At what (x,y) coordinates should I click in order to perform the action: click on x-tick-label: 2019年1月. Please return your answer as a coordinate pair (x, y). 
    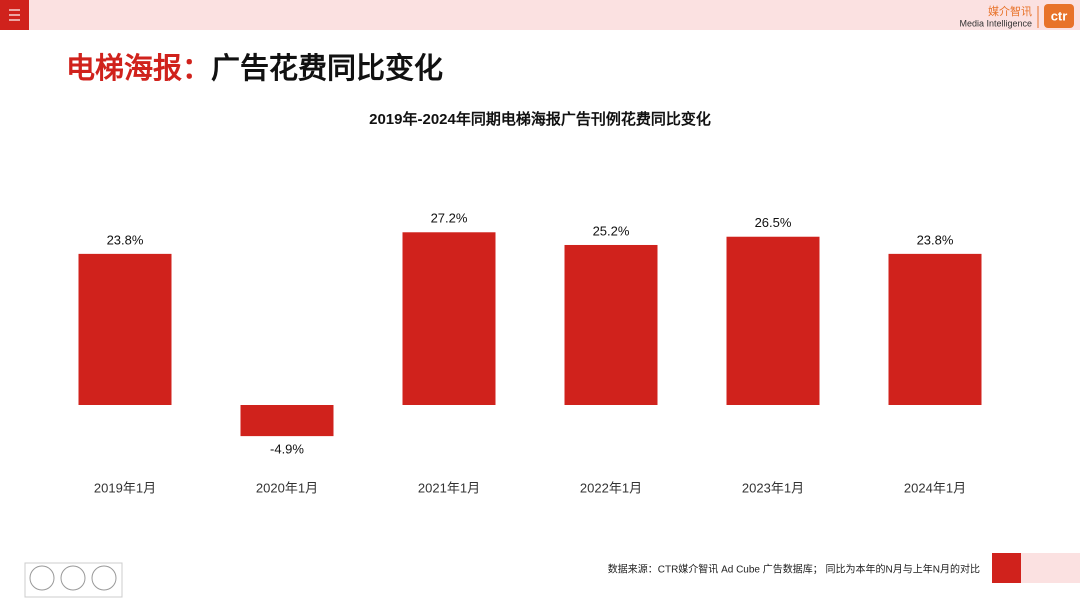
    Looking at the image, I should click on (125, 487).